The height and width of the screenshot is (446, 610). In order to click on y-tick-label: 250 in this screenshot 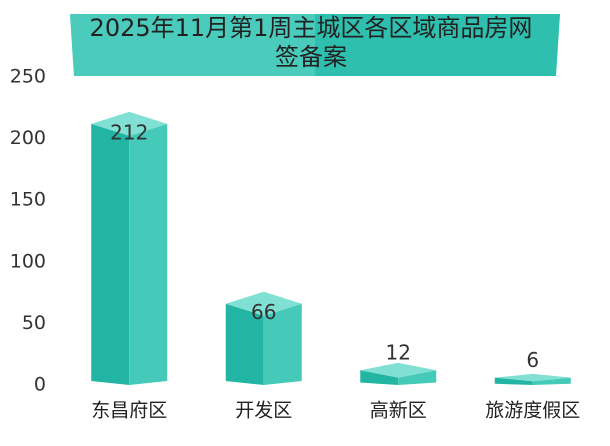, I will do `click(28, 77)`.